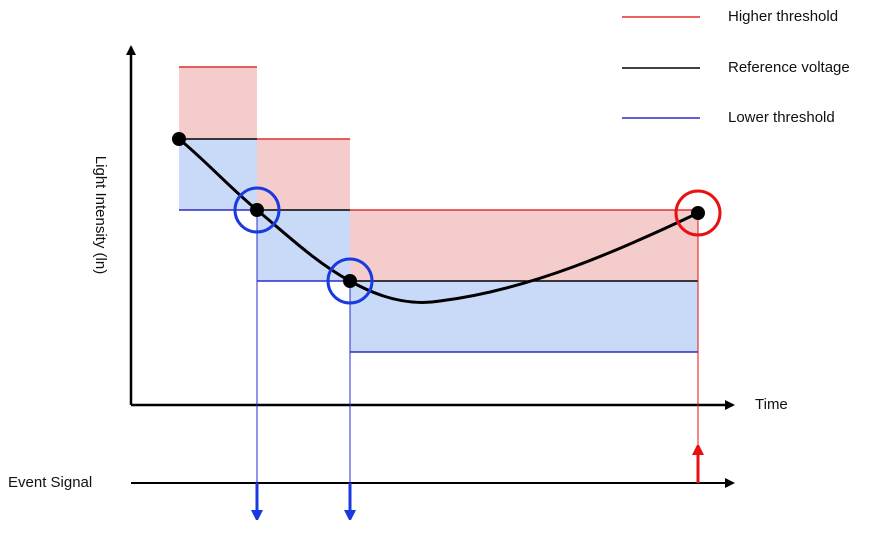 The height and width of the screenshot is (544, 882). Describe the element at coordinates (771, 404) in the screenshot. I see `x-axis-label: Time` at that location.